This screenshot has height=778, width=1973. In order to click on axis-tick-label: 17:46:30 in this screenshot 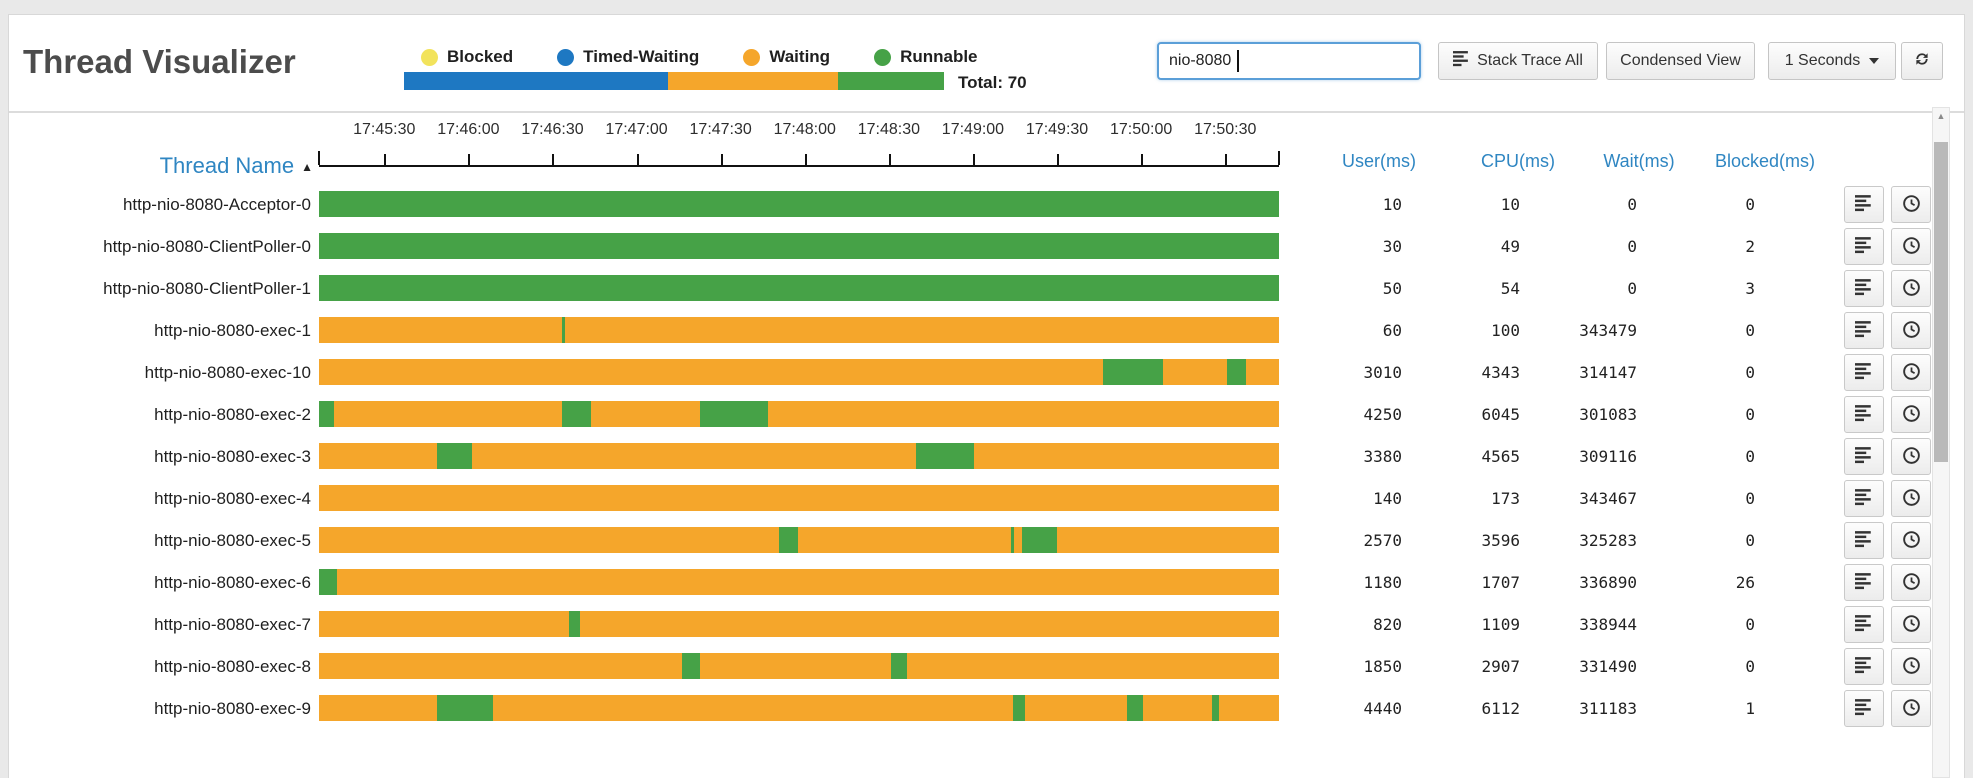, I will do `click(552, 129)`.